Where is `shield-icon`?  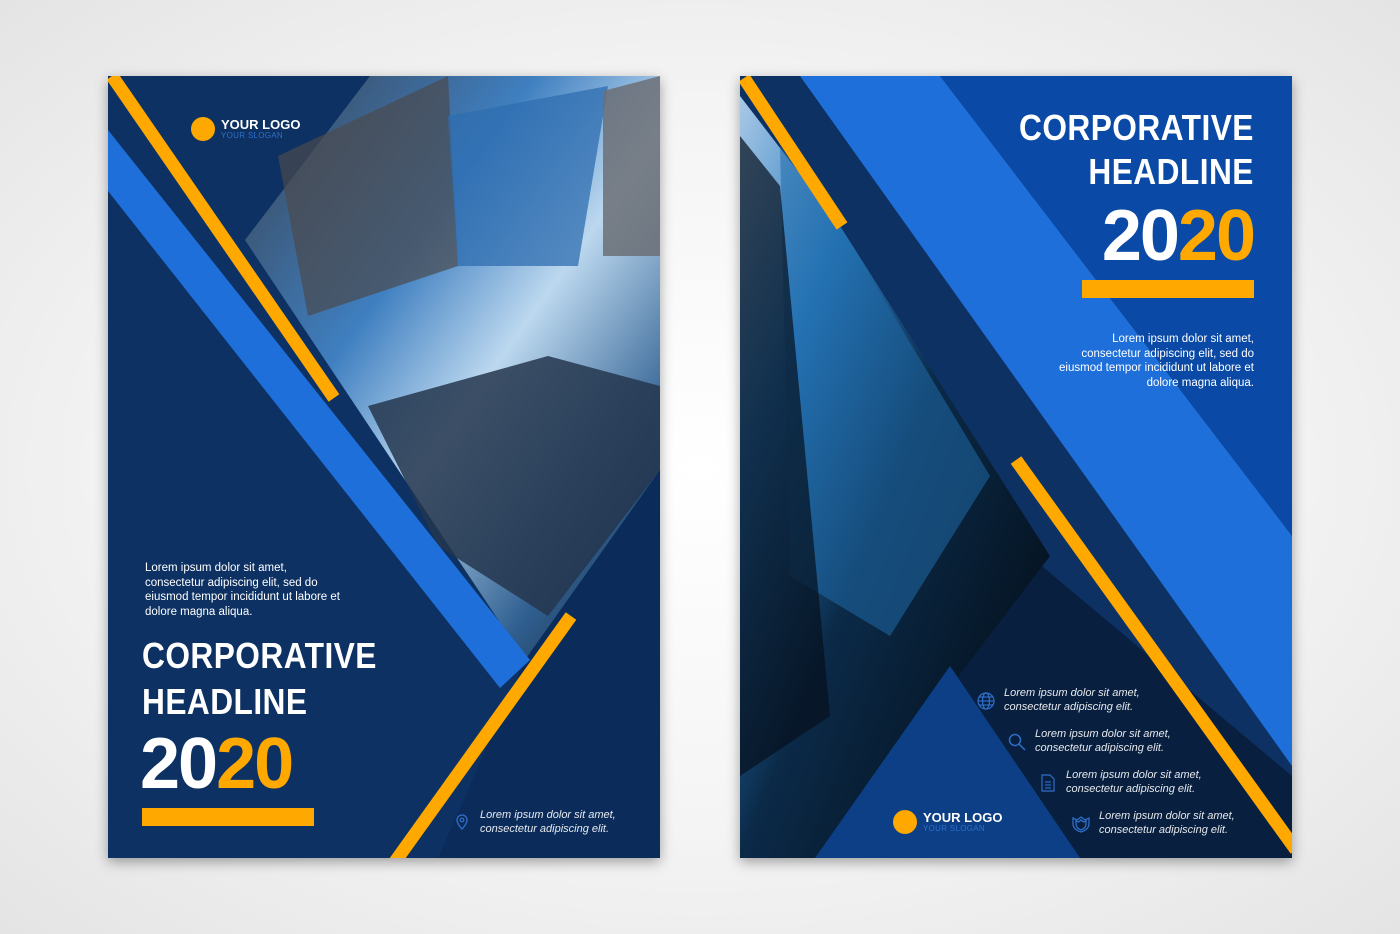
shield-icon is located at coordinates (1081, 824).